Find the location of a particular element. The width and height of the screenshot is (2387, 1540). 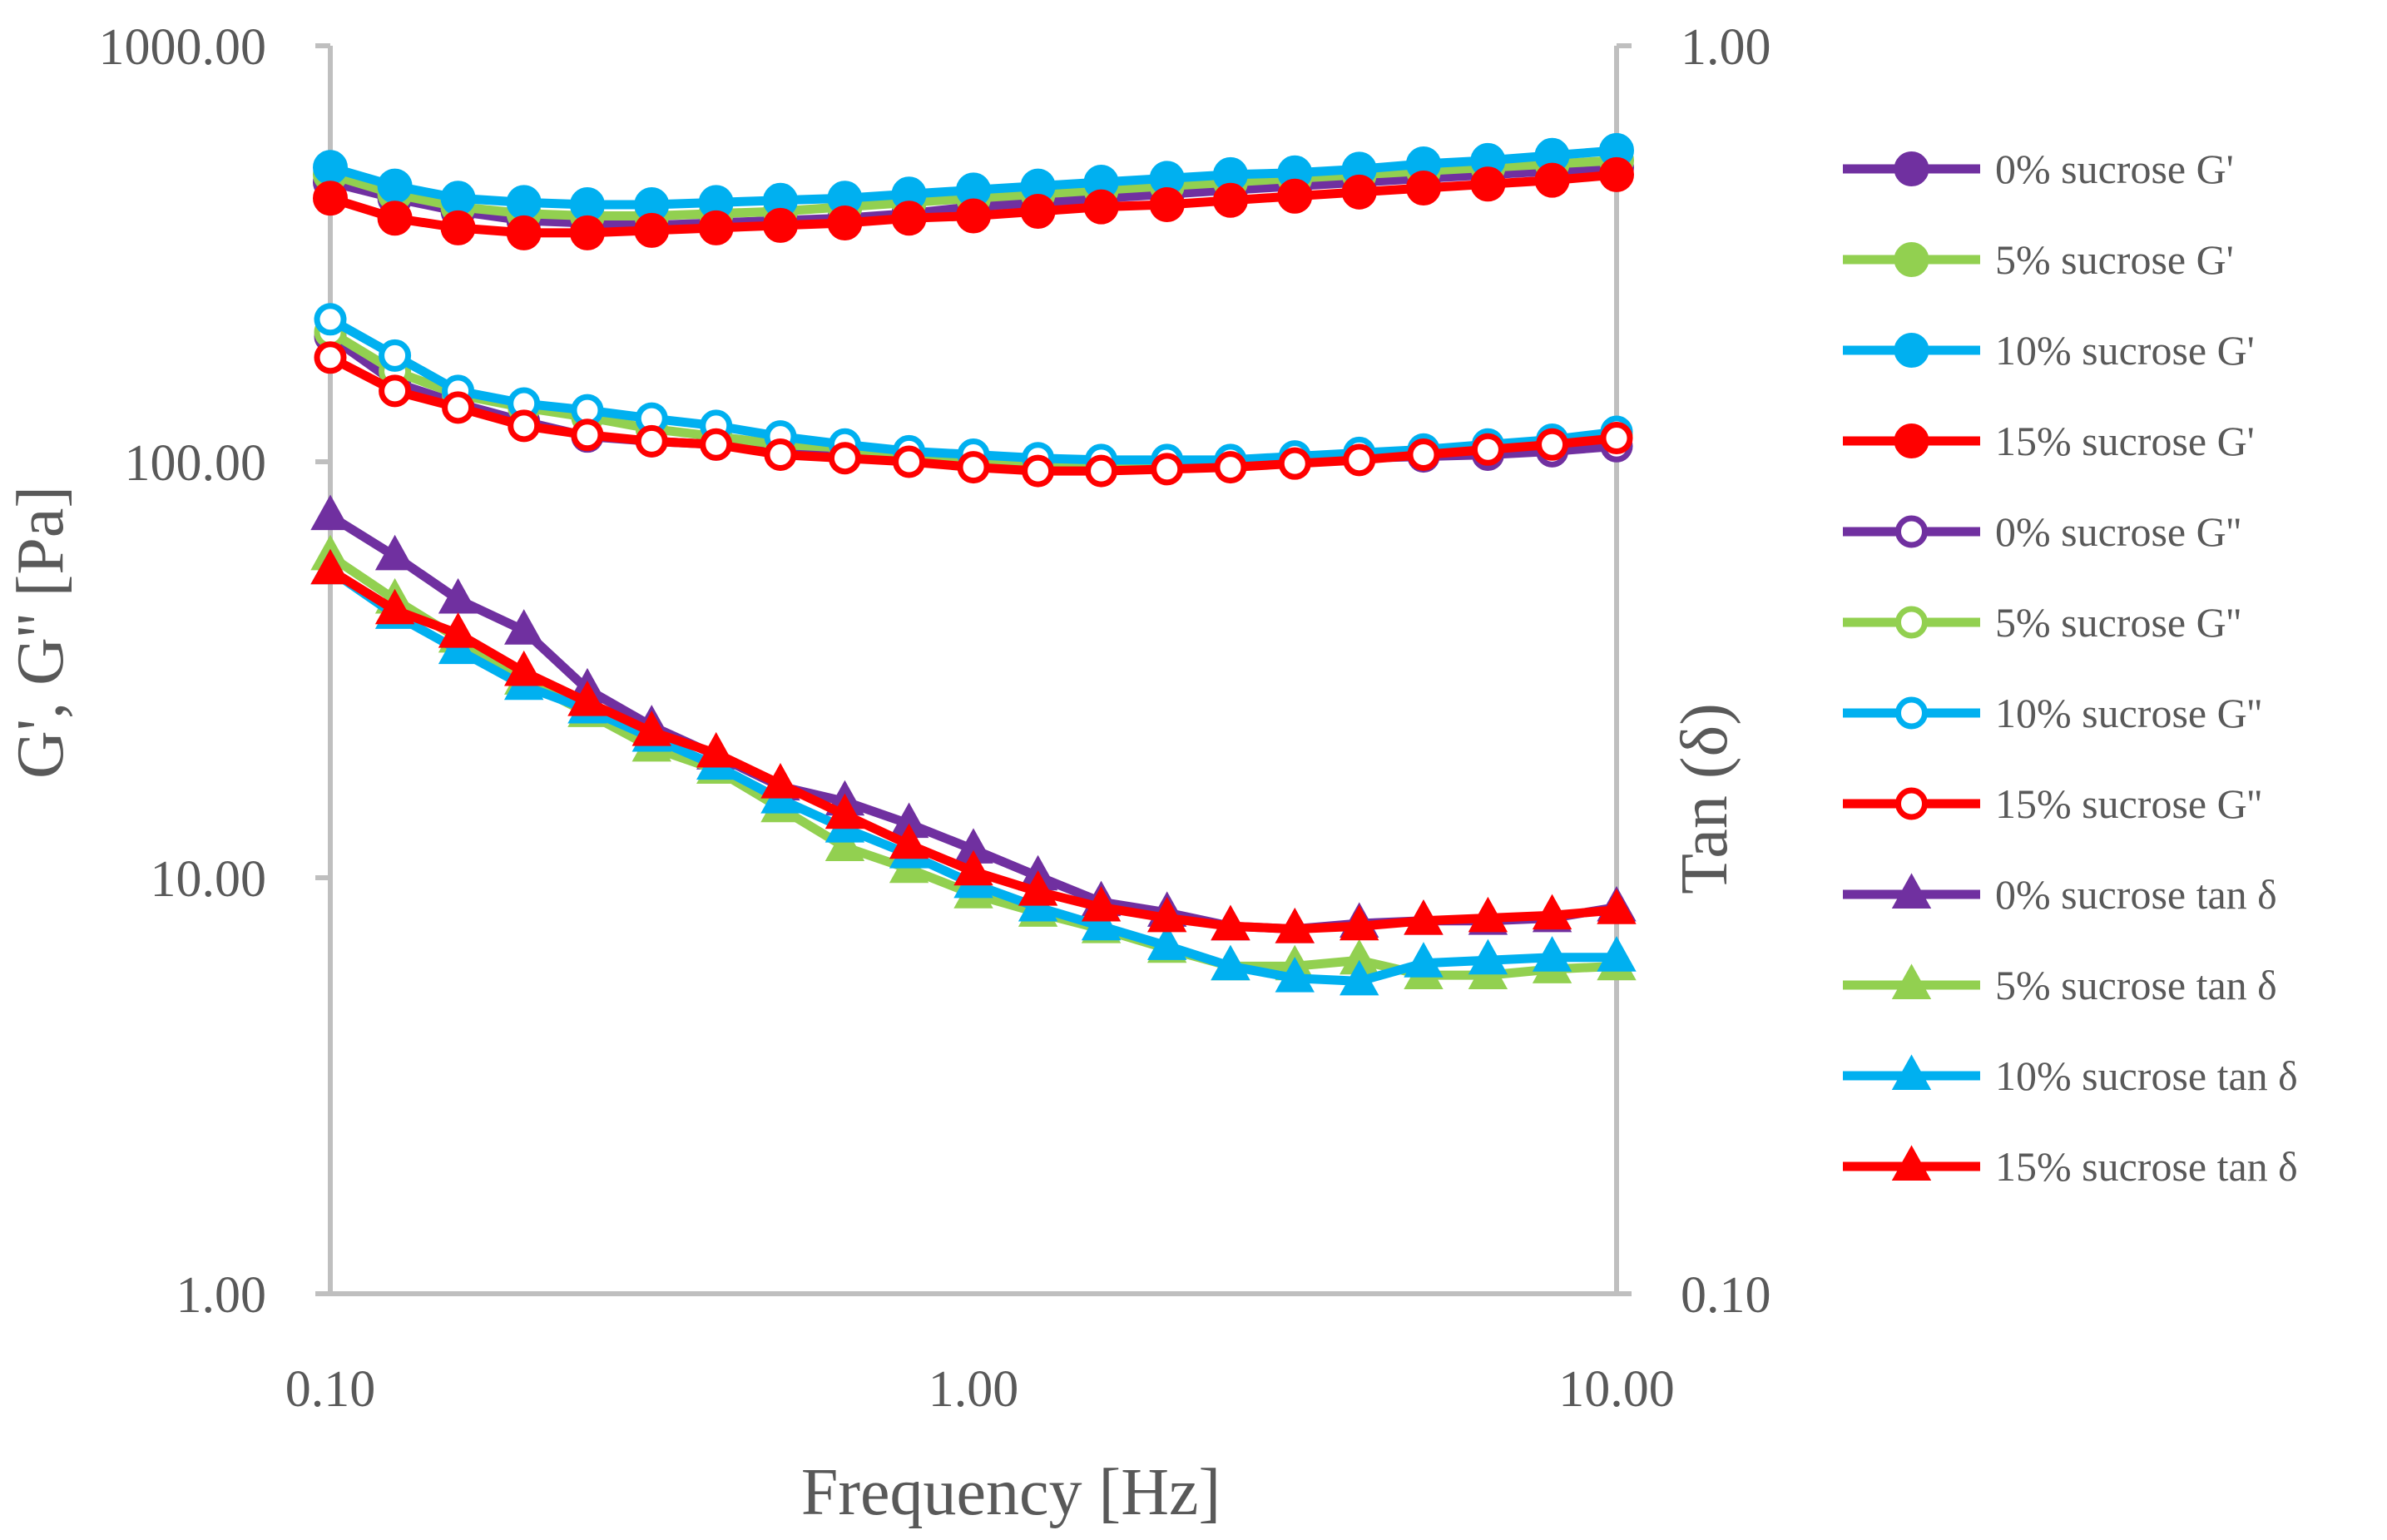

x-axis-title: Frequency [Hz] is located at coordinates (1011, 1492).